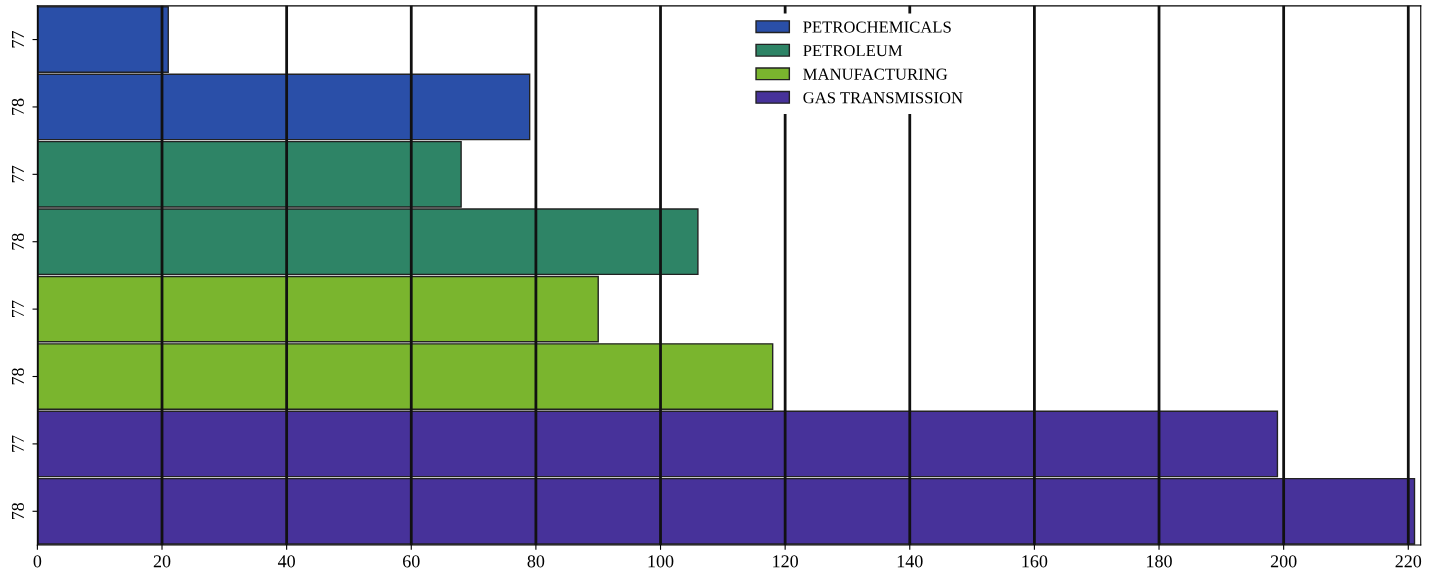  I want to click on x-tick-label: 100, so click(661, 561).